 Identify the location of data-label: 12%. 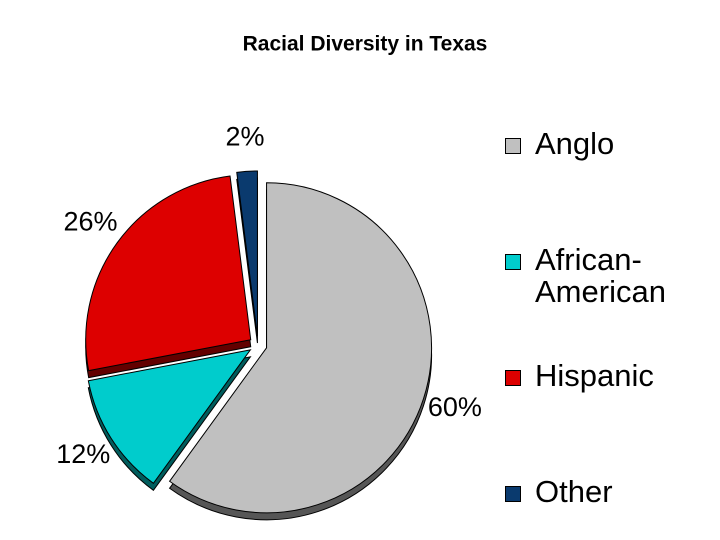
(83, 454).